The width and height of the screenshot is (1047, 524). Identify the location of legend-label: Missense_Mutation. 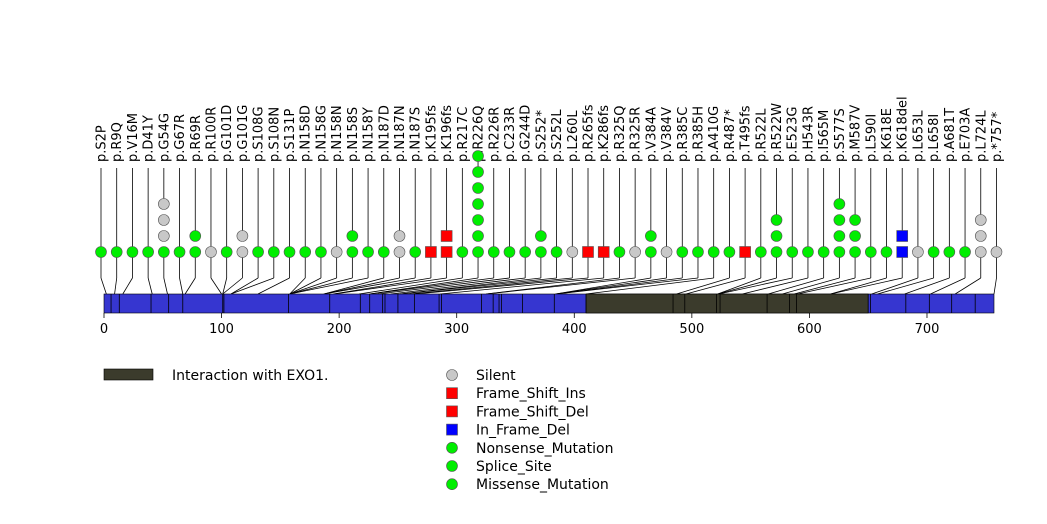
(542, 485).